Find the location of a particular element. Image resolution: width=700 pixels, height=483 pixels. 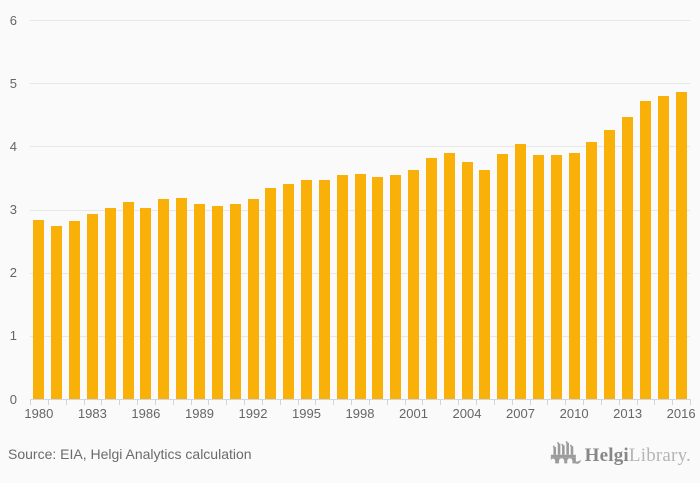

bar-2007 is located at coordinates (520, 271).